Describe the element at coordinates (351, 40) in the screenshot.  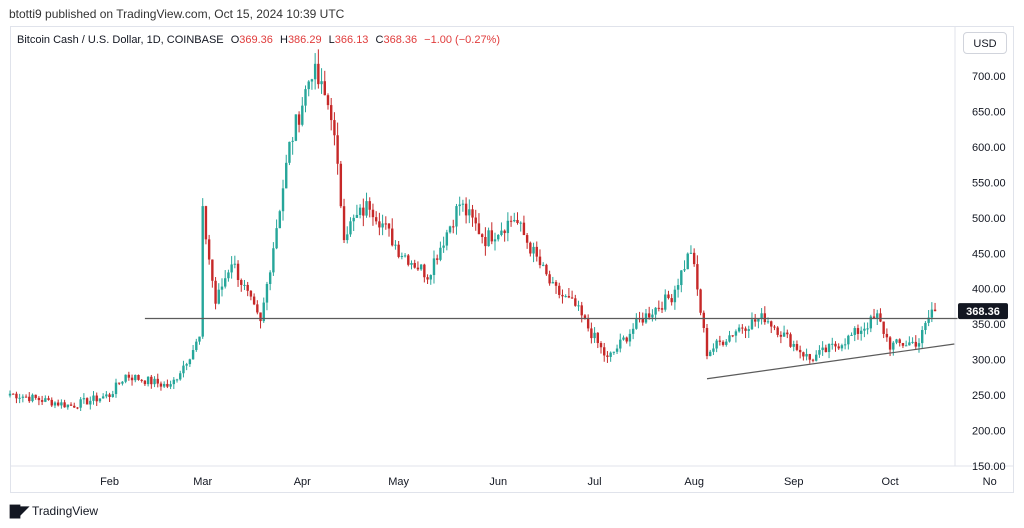
I see `low-value: 366.13` at that location.